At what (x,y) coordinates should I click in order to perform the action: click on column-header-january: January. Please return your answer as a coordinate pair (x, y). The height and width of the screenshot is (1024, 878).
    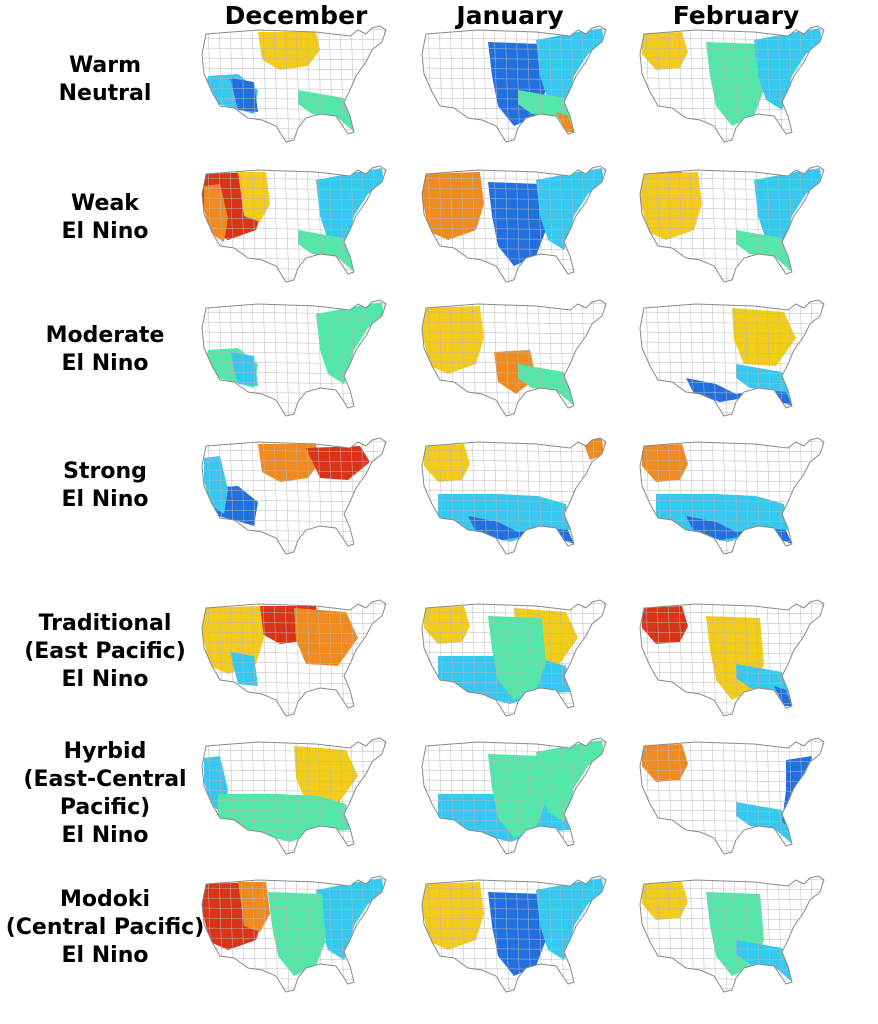
    Looking at the image, I should click on (510, 15).